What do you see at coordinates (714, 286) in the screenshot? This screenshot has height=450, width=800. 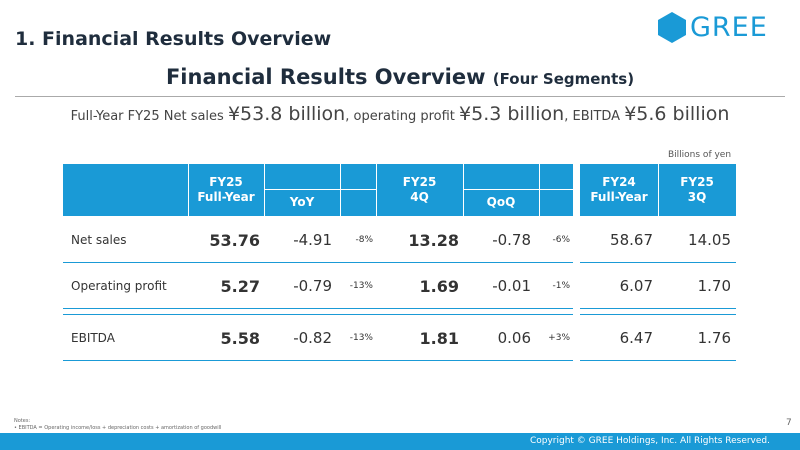 I see `cell-op-profit-3q: 1.70` at bounding box center [714, 286].